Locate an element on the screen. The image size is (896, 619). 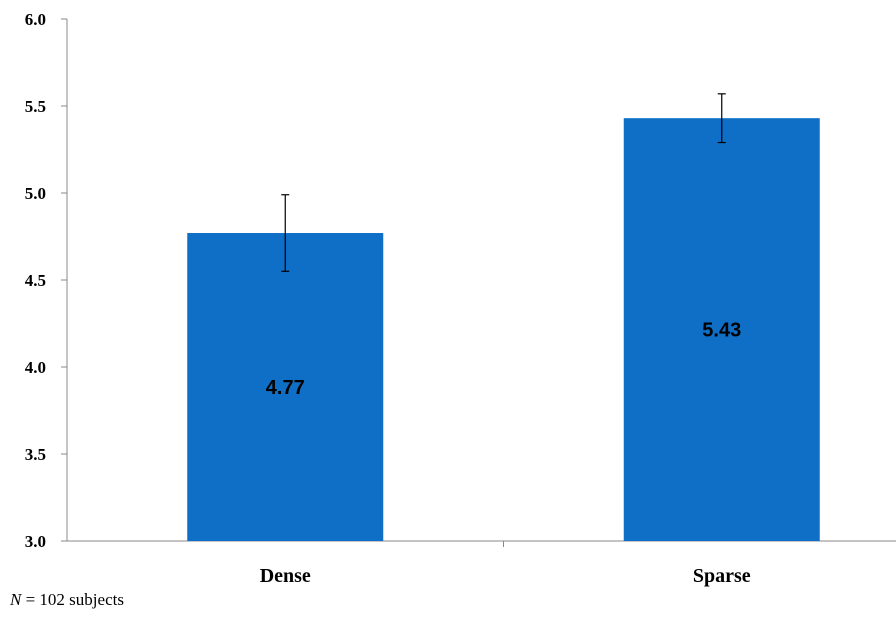
data-label: 4.77 is located at coordinates (285, 388).